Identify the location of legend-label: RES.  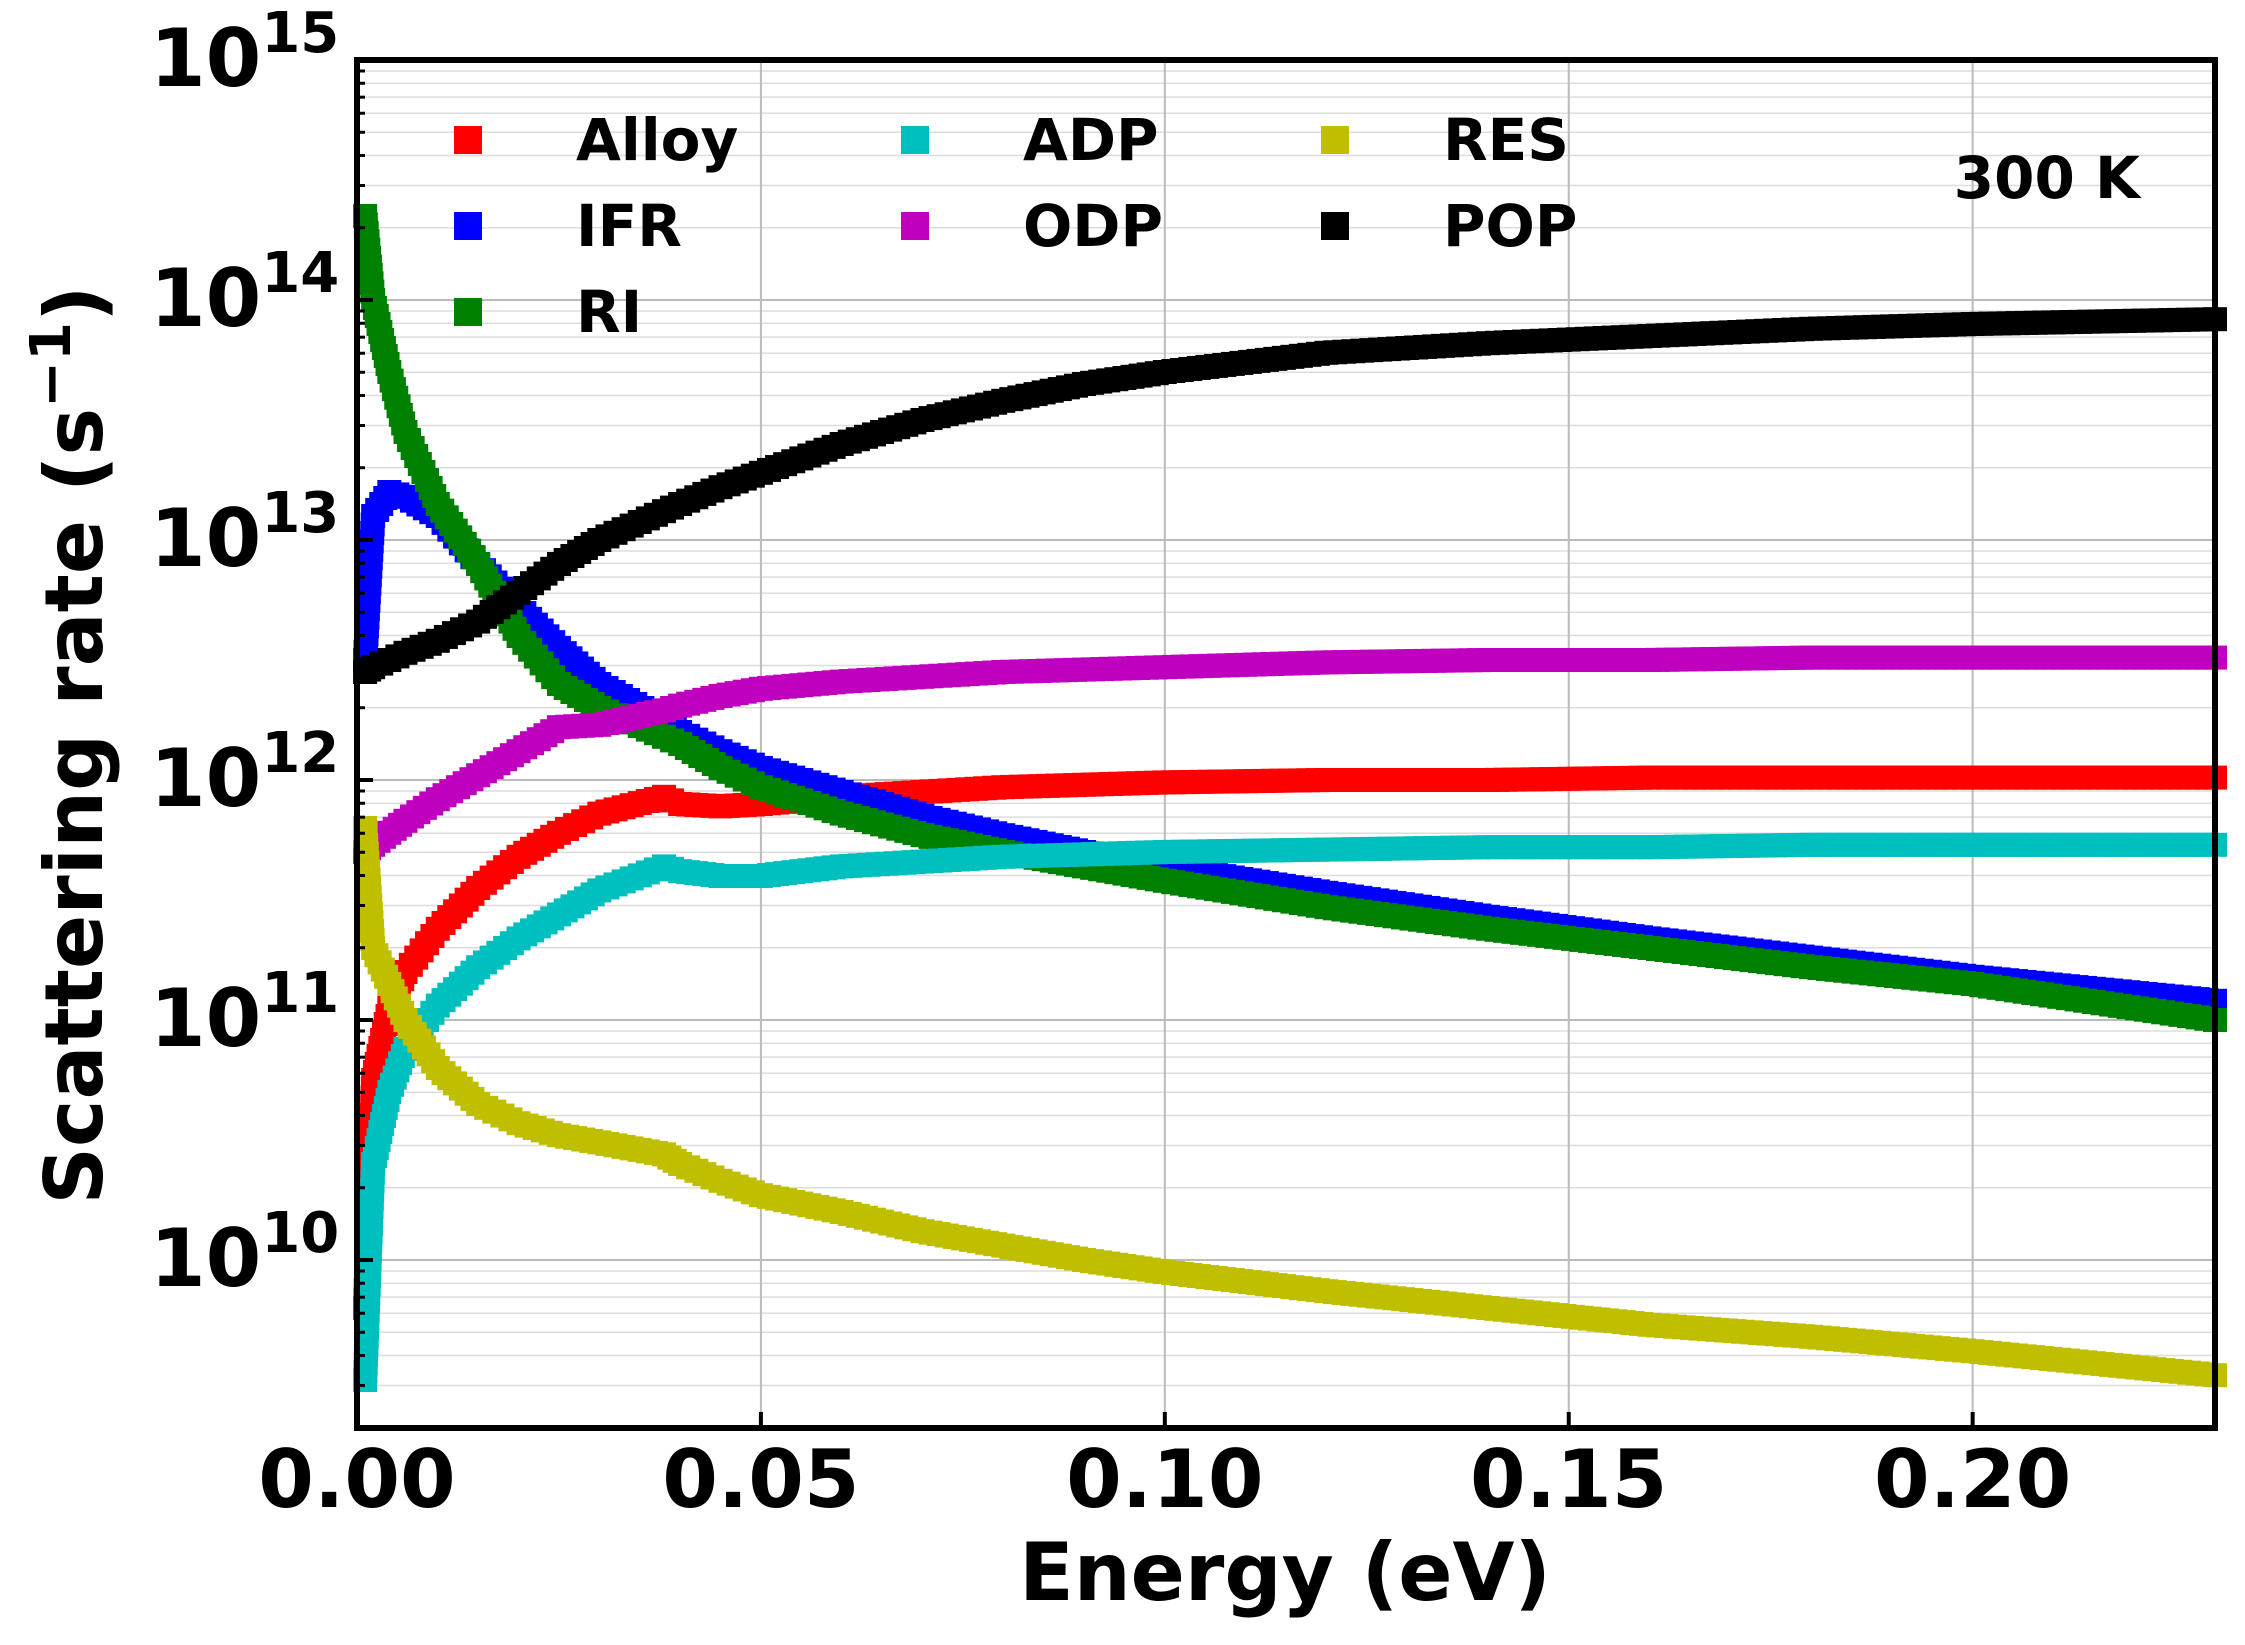
(1506, 140).